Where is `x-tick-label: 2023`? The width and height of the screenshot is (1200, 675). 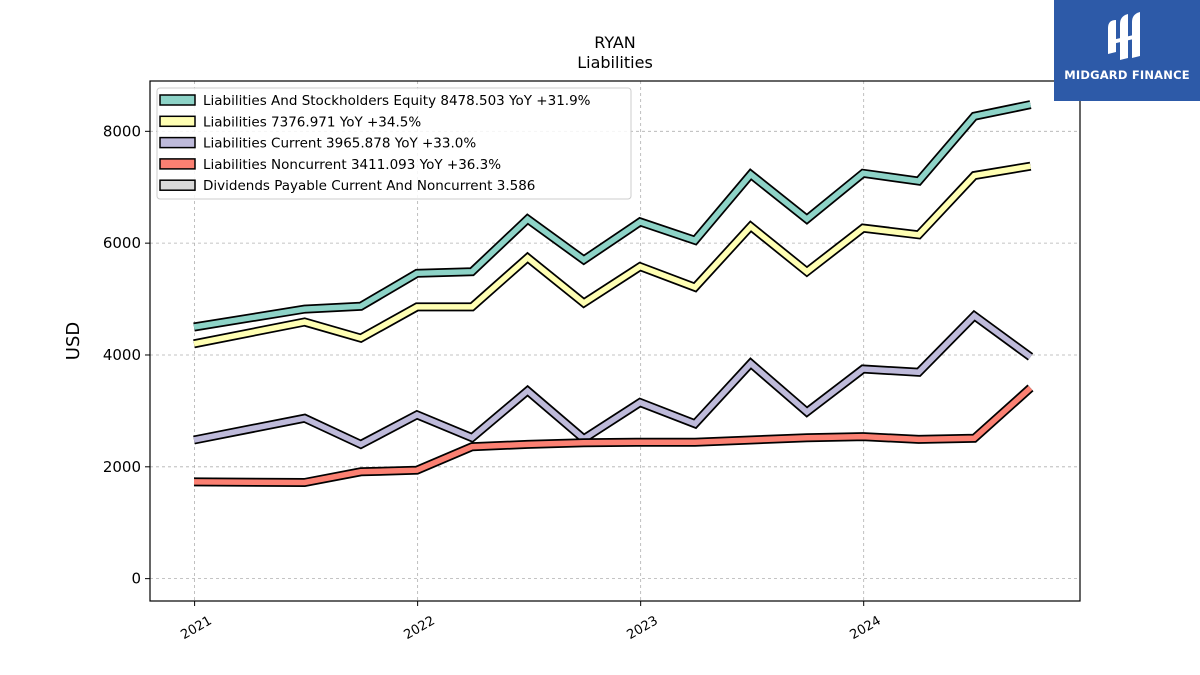
x-tick-label: 2023 is located at coordinates (643, 628).